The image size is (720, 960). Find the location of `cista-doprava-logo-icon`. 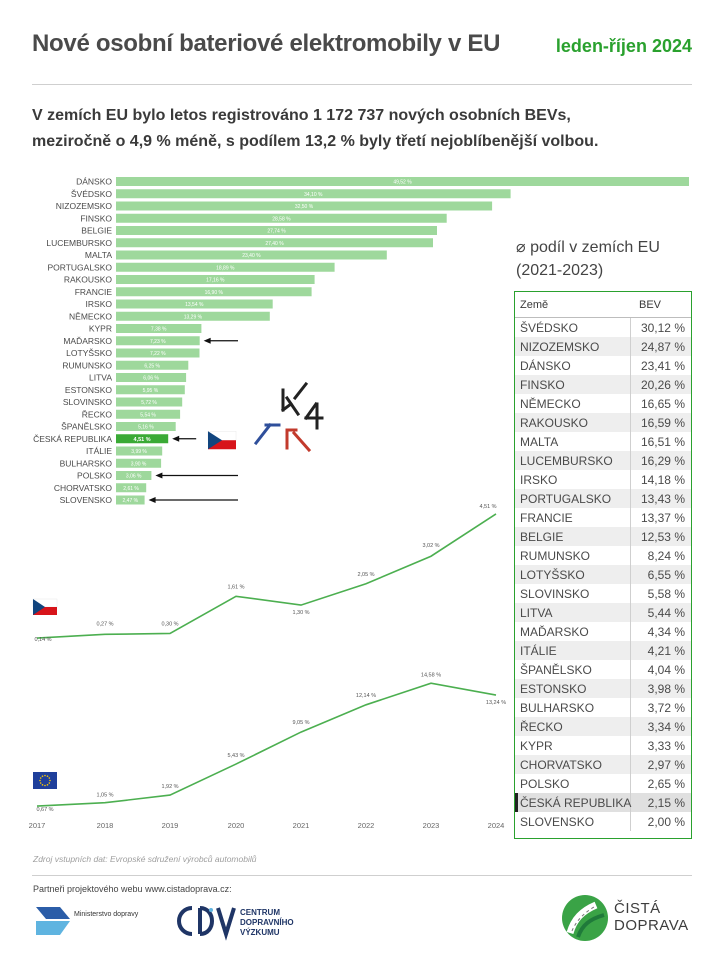

cista-doprava-logo-icon is located at coordinates (585, 918).